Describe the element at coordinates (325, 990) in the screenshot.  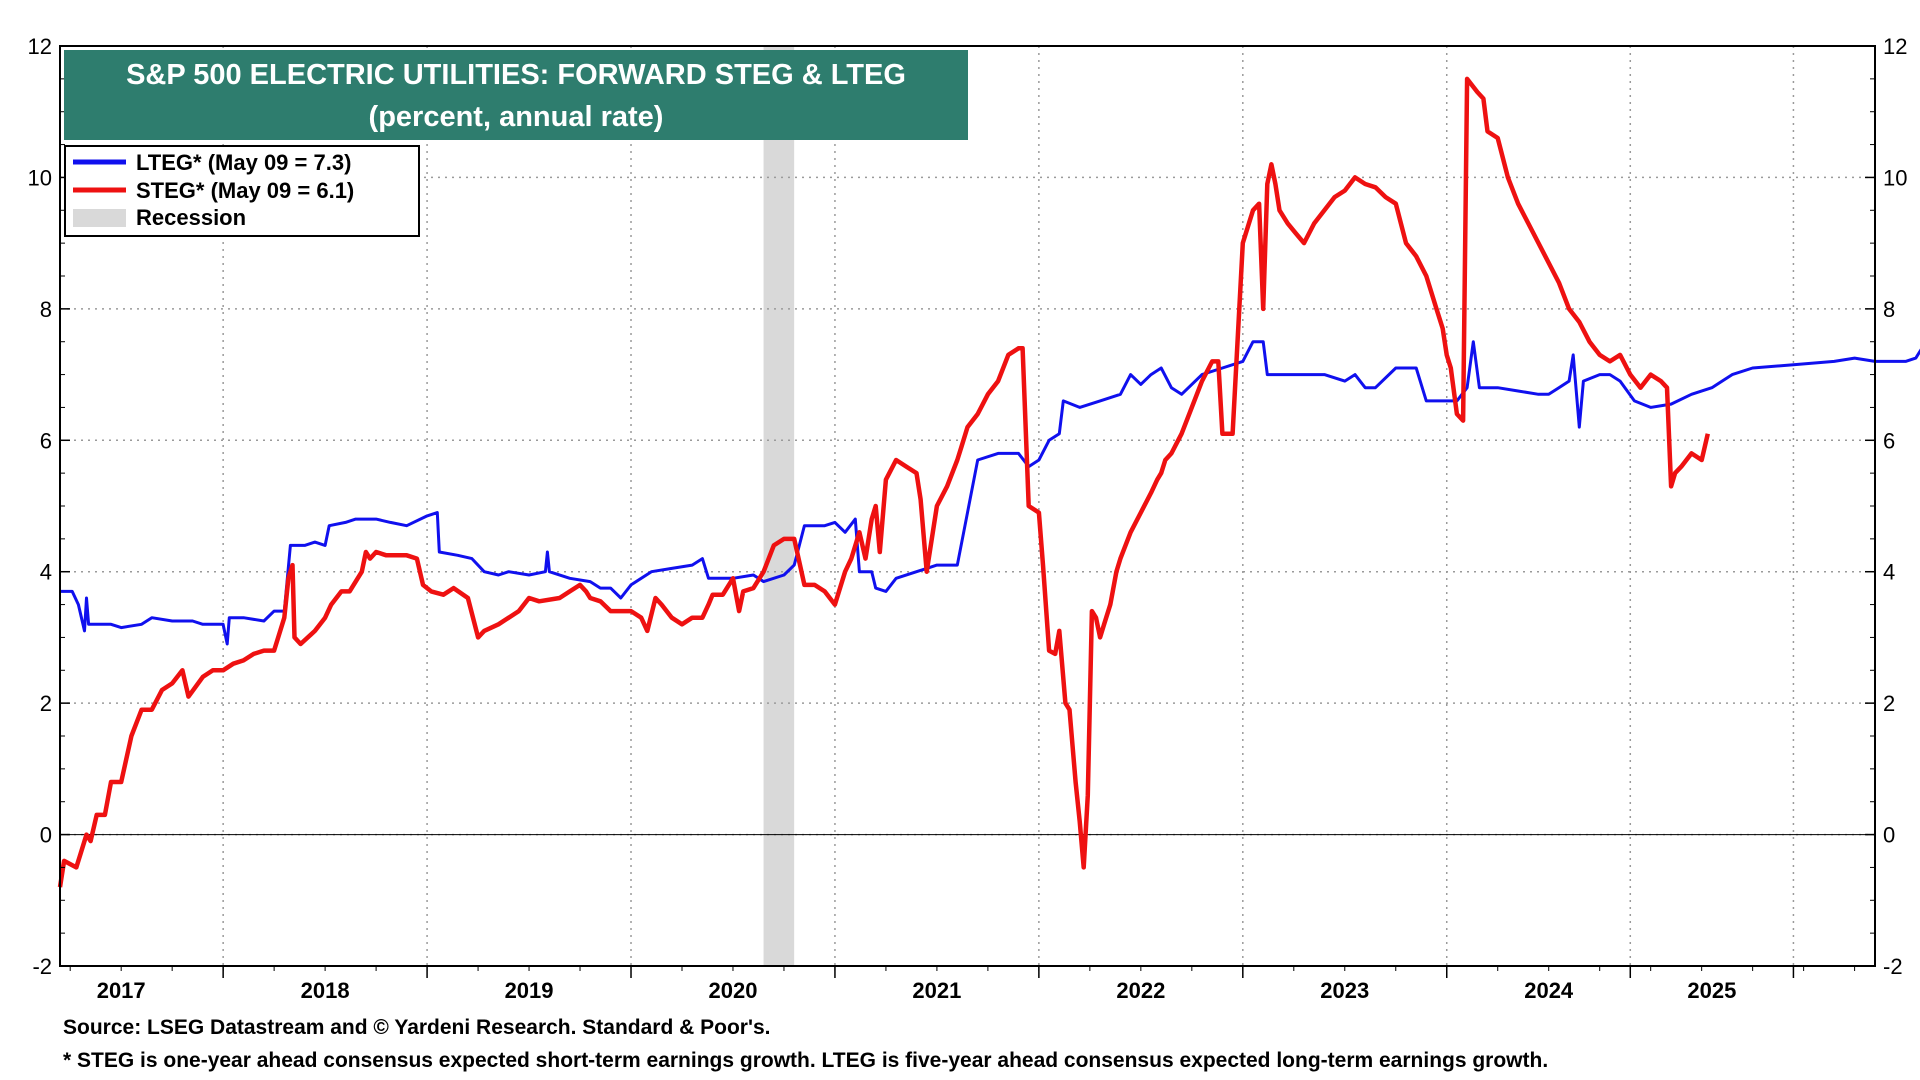
I see `x-tick-label: 2018` at that location.